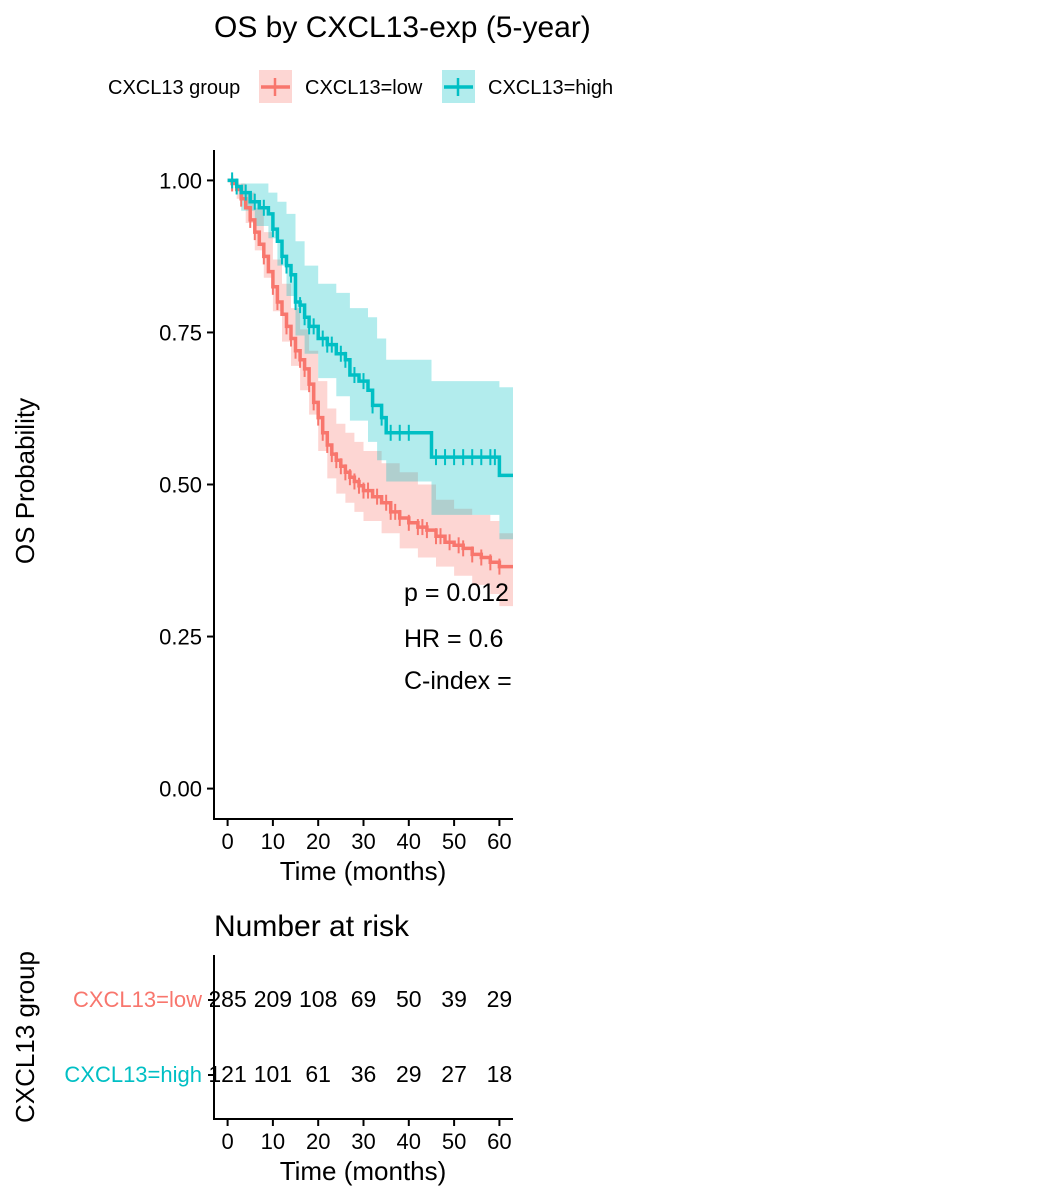  What do you see at coordinates (318, 999) in the screenshot?
I see `risk-value: 108` at bounding box center [318, 999].